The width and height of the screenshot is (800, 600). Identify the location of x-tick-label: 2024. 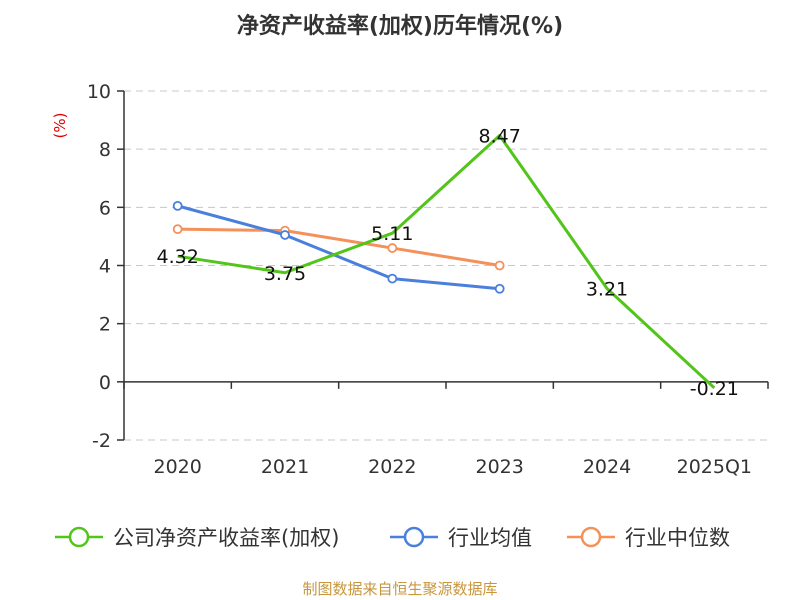
(607, 467).